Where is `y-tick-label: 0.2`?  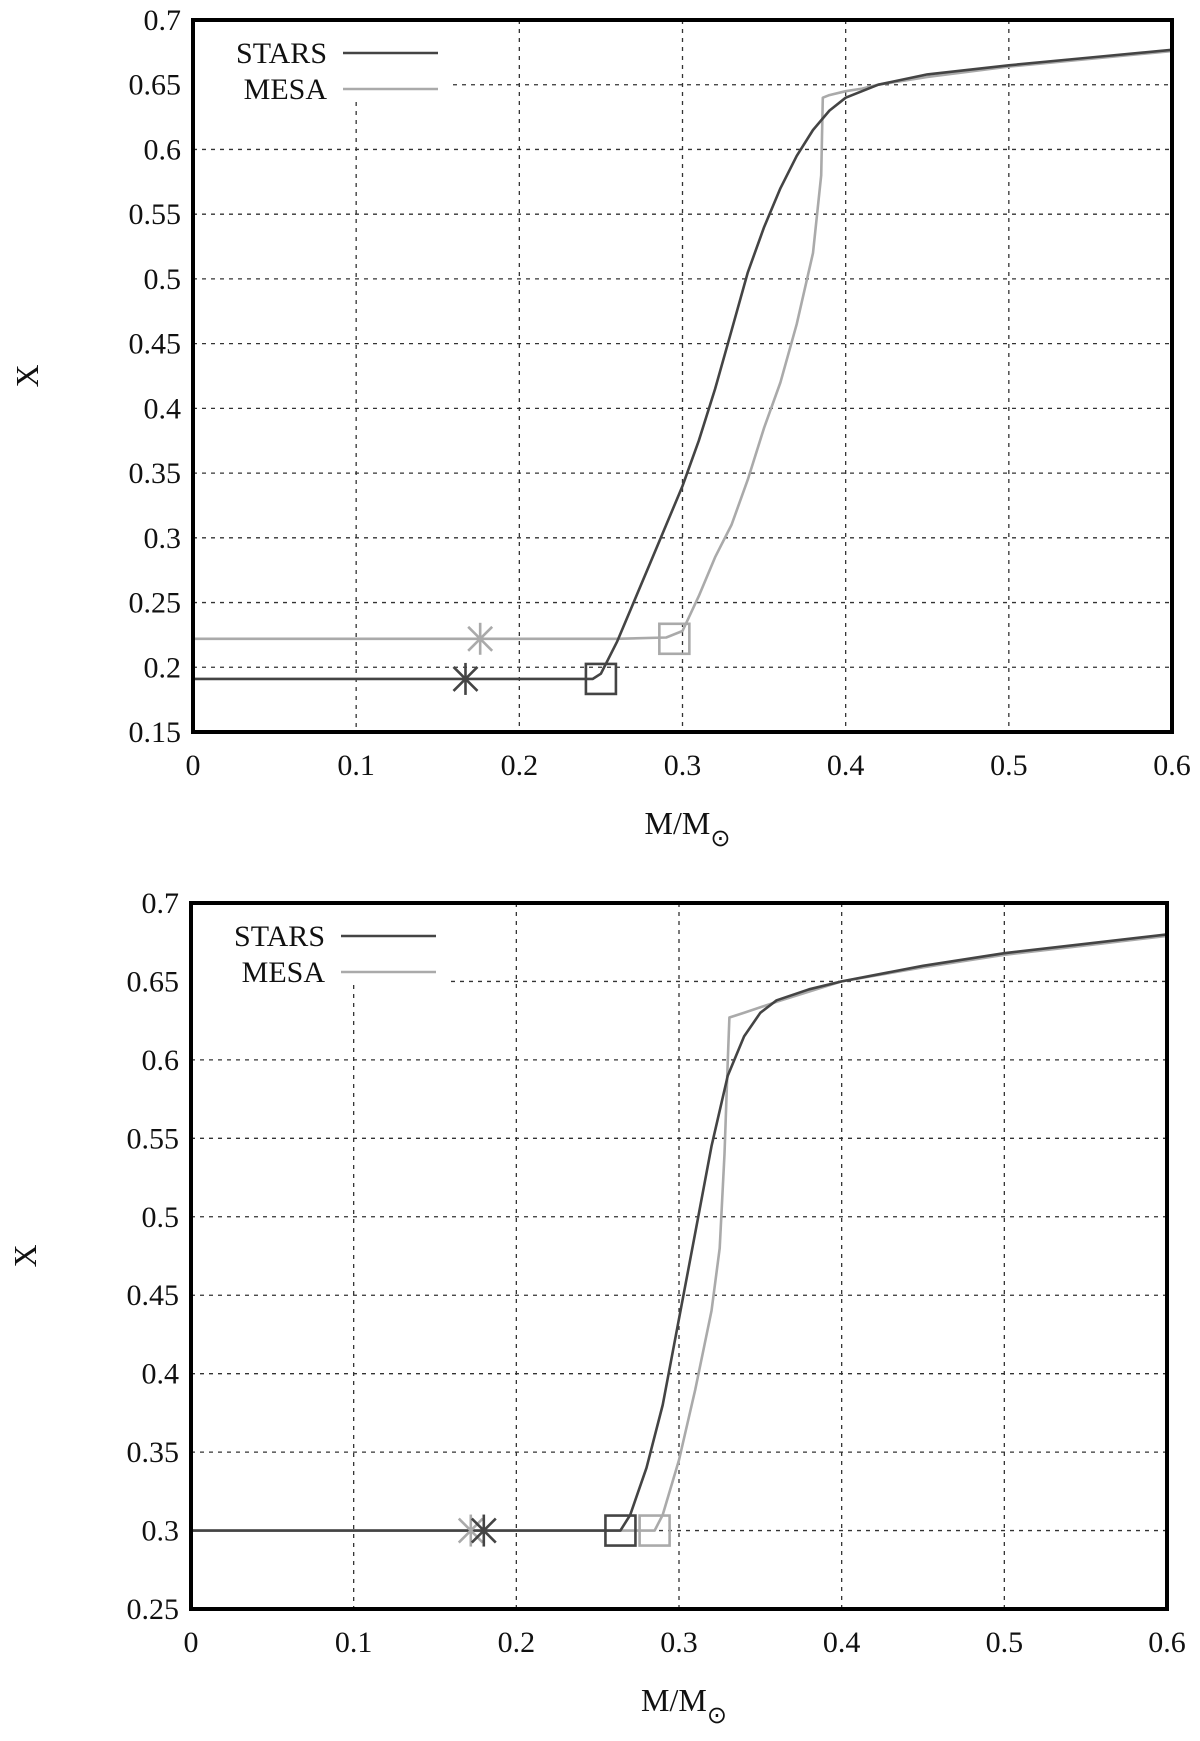 y-tick-label: 0.2 is located at coordinates (163, 667).